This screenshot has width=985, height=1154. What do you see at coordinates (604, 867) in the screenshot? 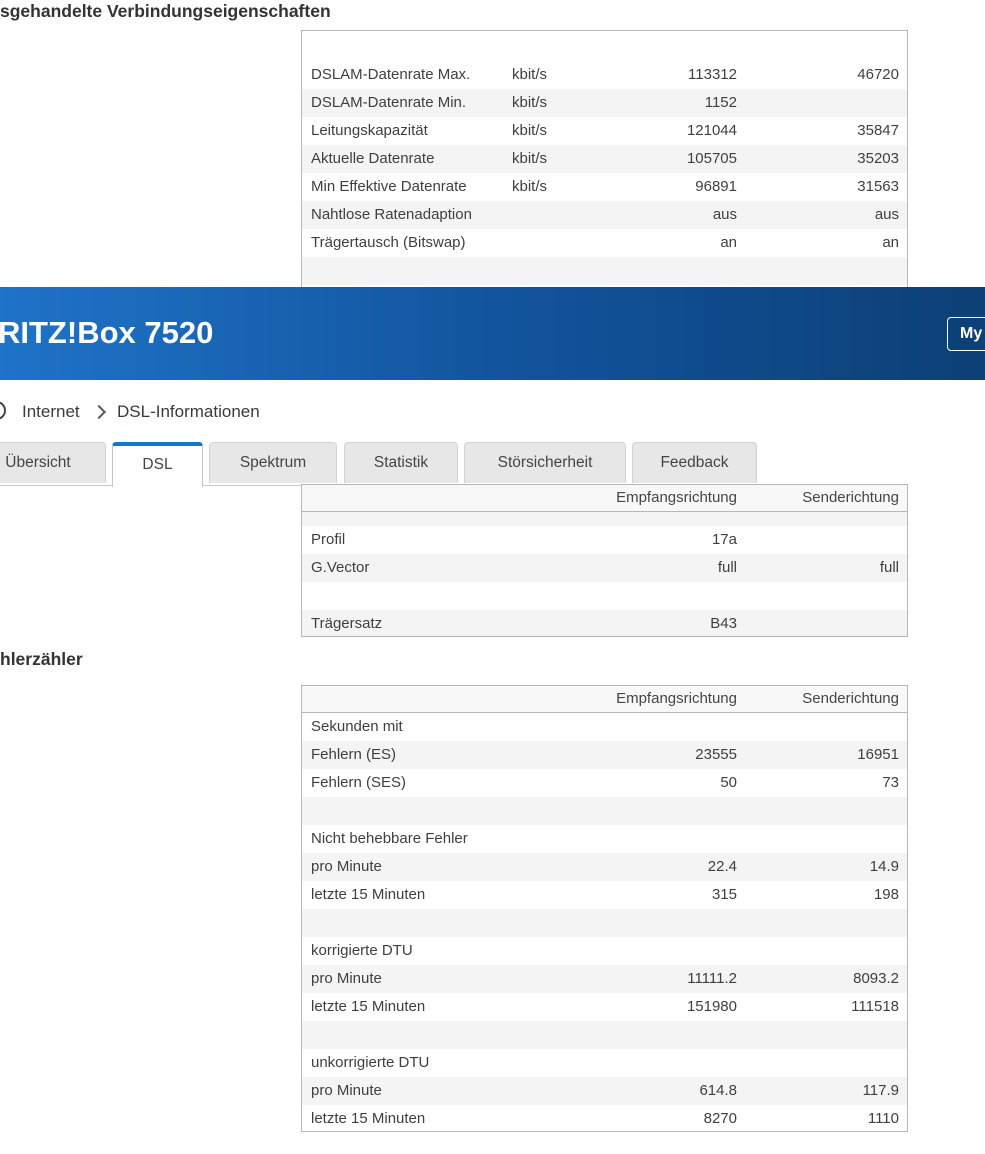
I see `table-row: pro Minute 22.4 14.9` at bounding box center [604, 867].